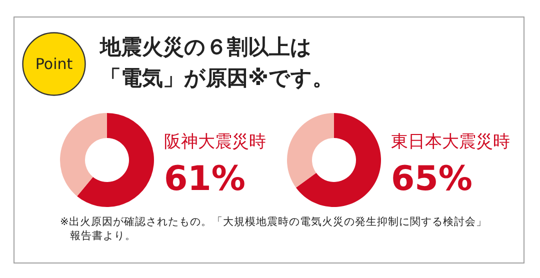 The height and width of the screenshot is (278, 540). Describe the element at coordinates (431, 179) in the screenshot. I see `data-label: 65%` at that location.